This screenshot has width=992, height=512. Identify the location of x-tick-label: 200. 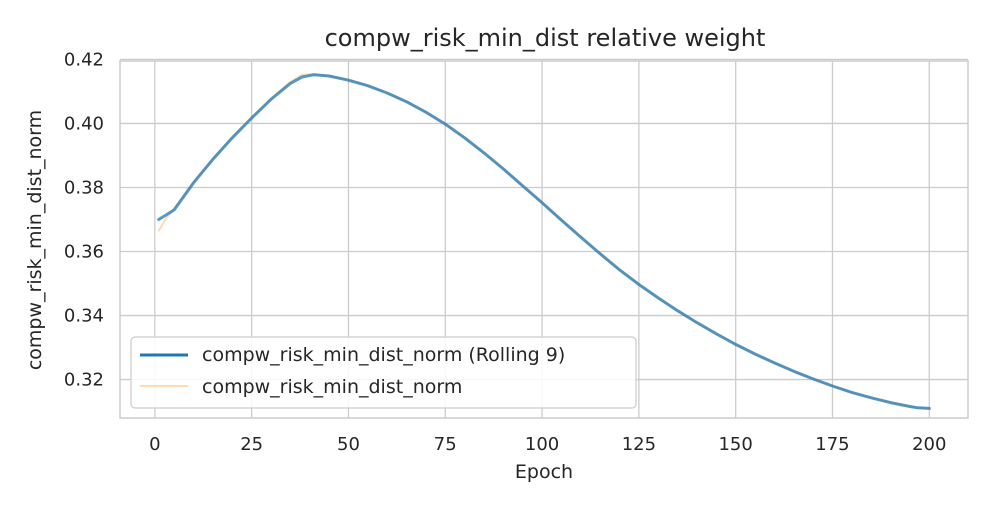
(929, 444).